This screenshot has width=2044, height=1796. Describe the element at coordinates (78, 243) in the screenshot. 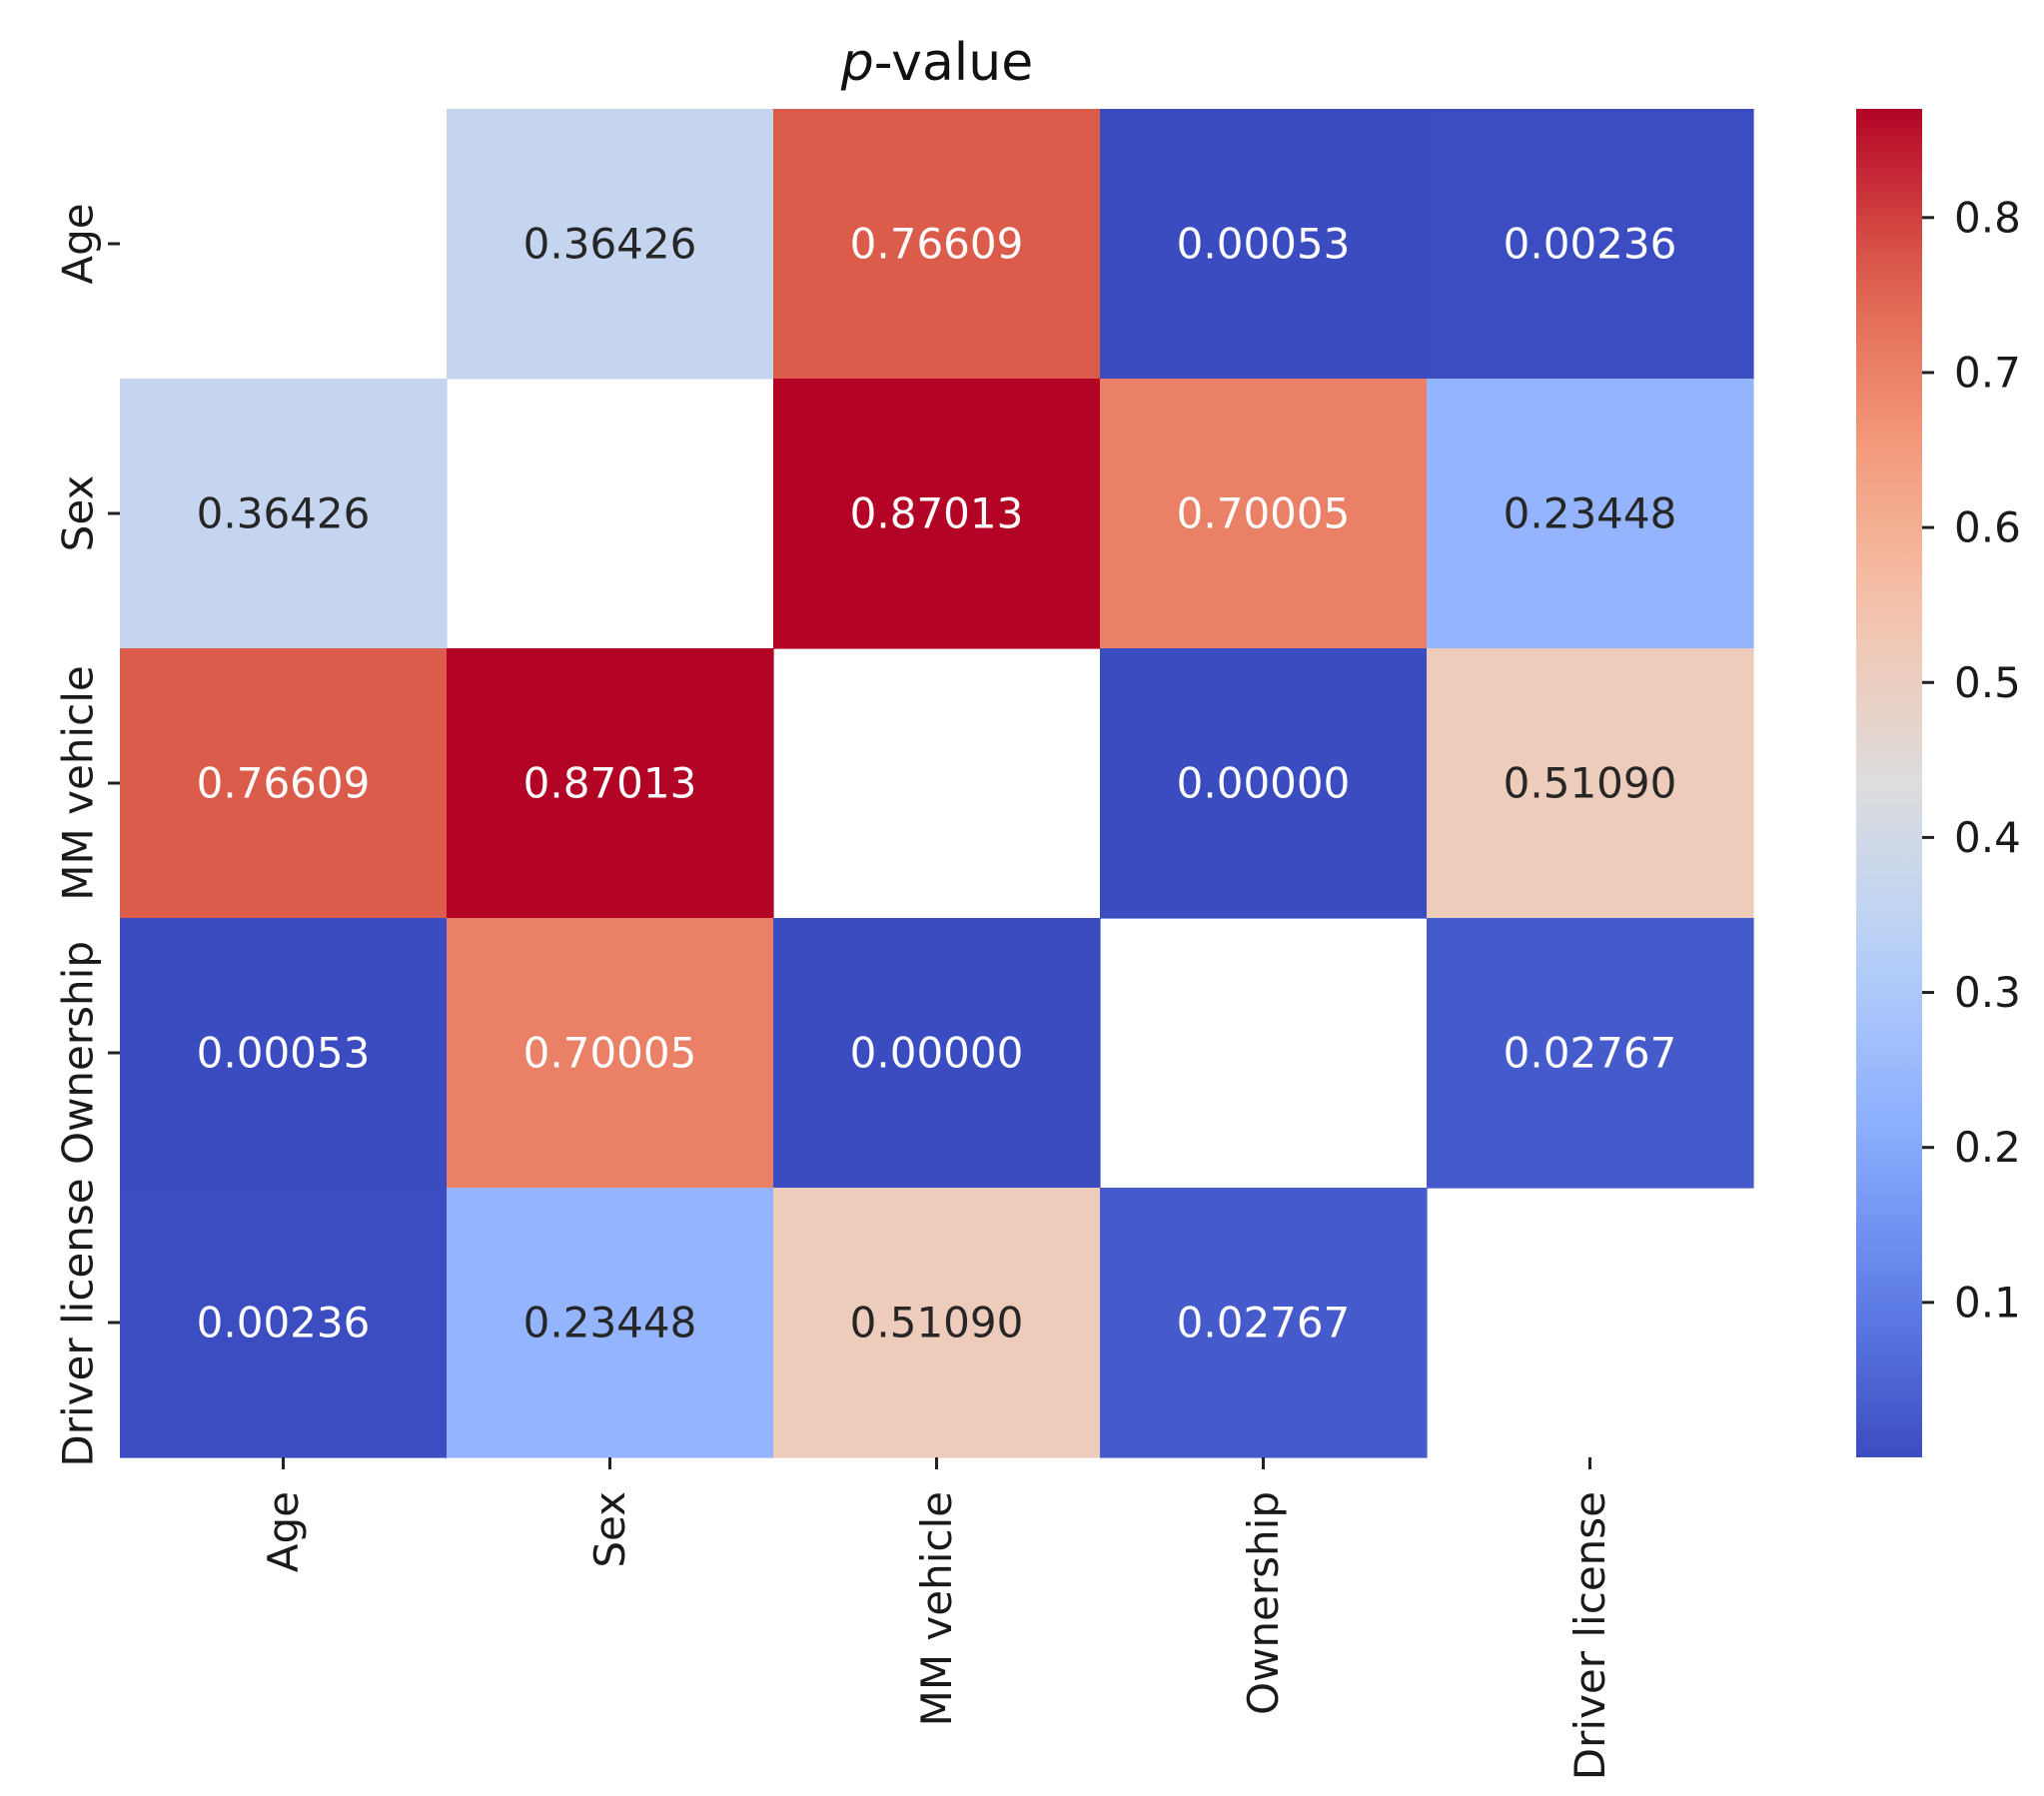

I see `y-tick-label-0: Age` at that location.